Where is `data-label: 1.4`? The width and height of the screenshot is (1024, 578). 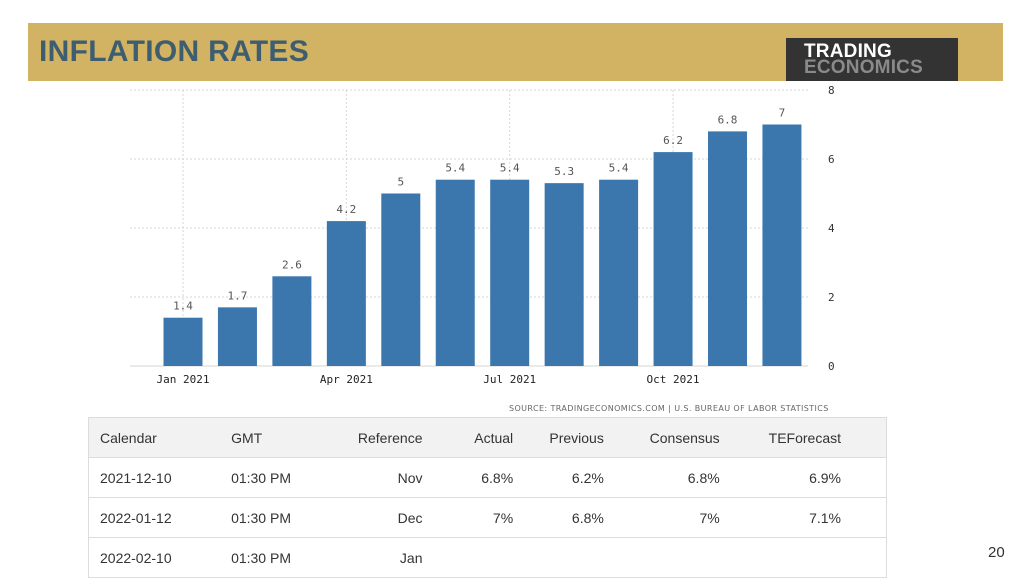 data-label: 1.4 is located at coordinates (183, 306).